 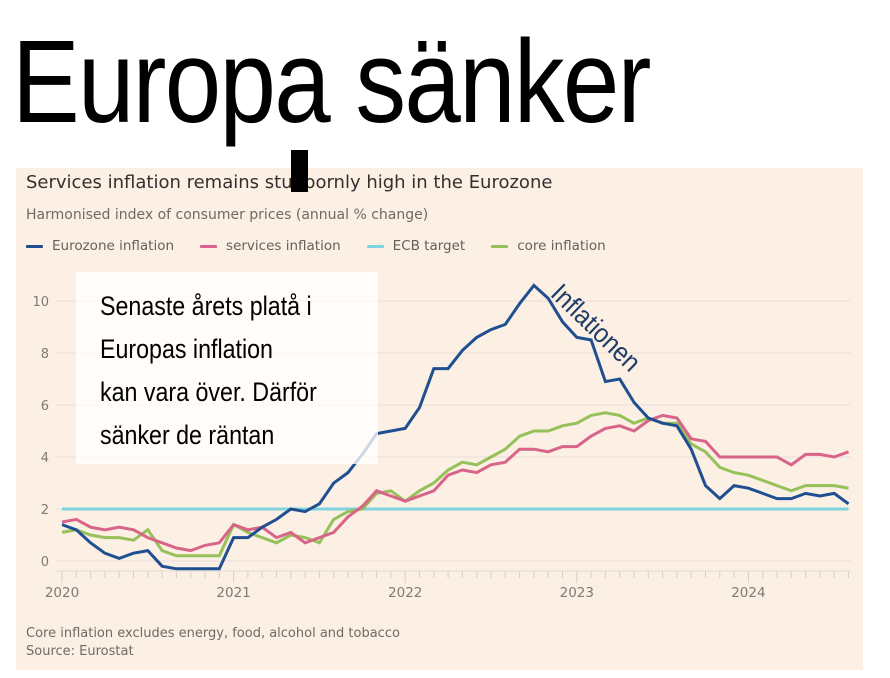 What do you see at coordinates (187, 435) in the screenshot?
I see `overlay-line-4: sänker de räntan` at bounding box center [187, 435].